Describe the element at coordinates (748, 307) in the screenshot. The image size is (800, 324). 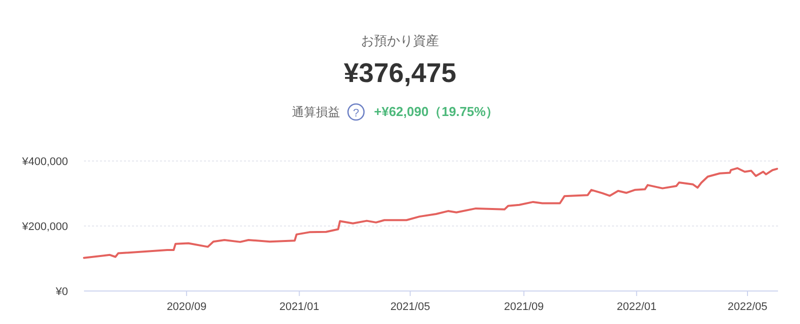
I see `x-tick-label: 2022/05` at that location.